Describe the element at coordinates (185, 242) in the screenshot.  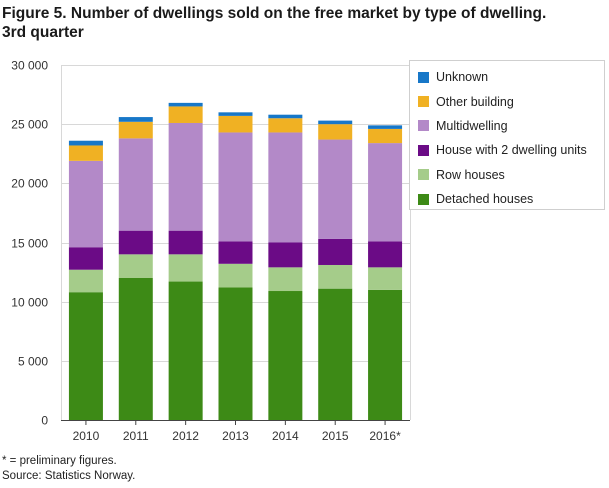
I see `bar-segment-house-with-2-dwelling-units-2012` at that location.